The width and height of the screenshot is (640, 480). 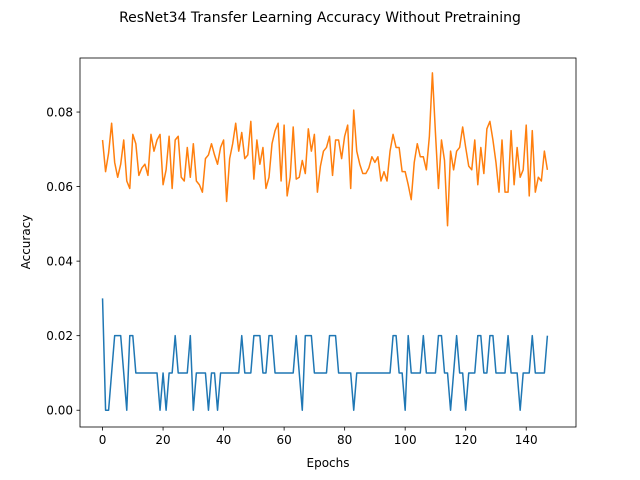 I want to click on y-tick-label: 0.04, so click(x=59, y=262).